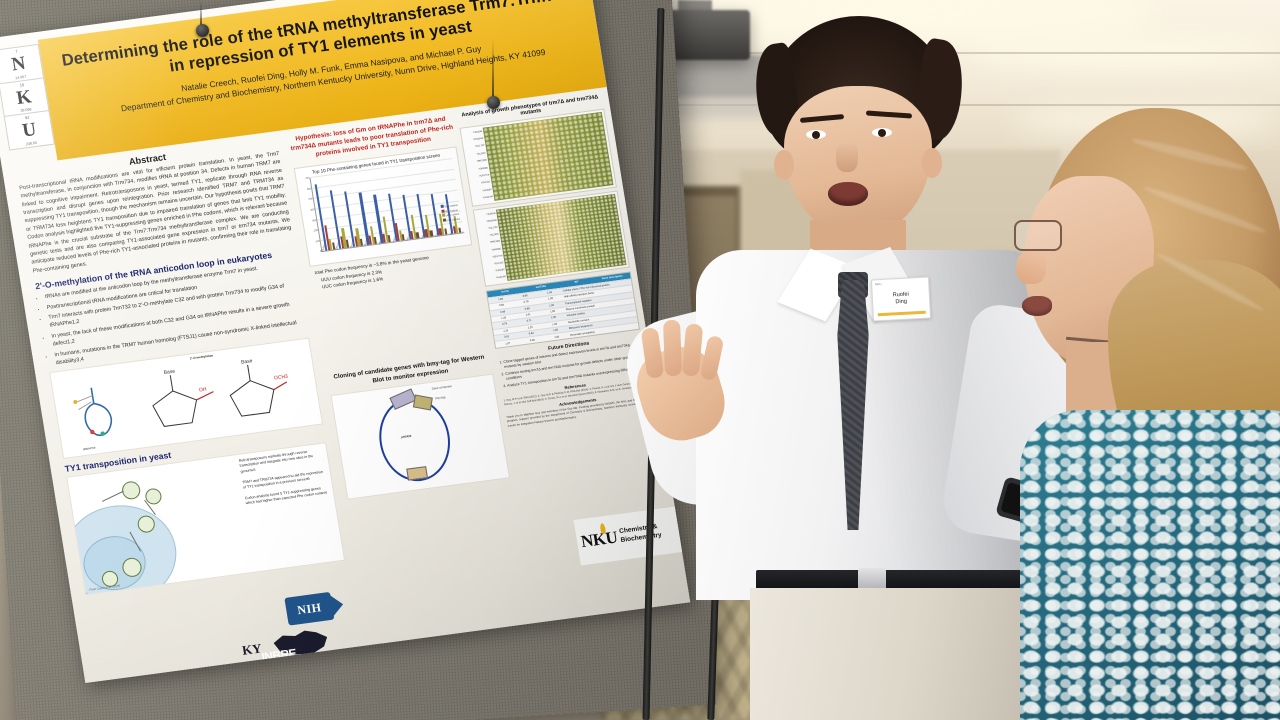 The height and width of the screenshot is (720, 1280). Describe the element at coordinates (441, 387) in the screenshot. I see `feature-label-gene: Gene of interest` at that location.